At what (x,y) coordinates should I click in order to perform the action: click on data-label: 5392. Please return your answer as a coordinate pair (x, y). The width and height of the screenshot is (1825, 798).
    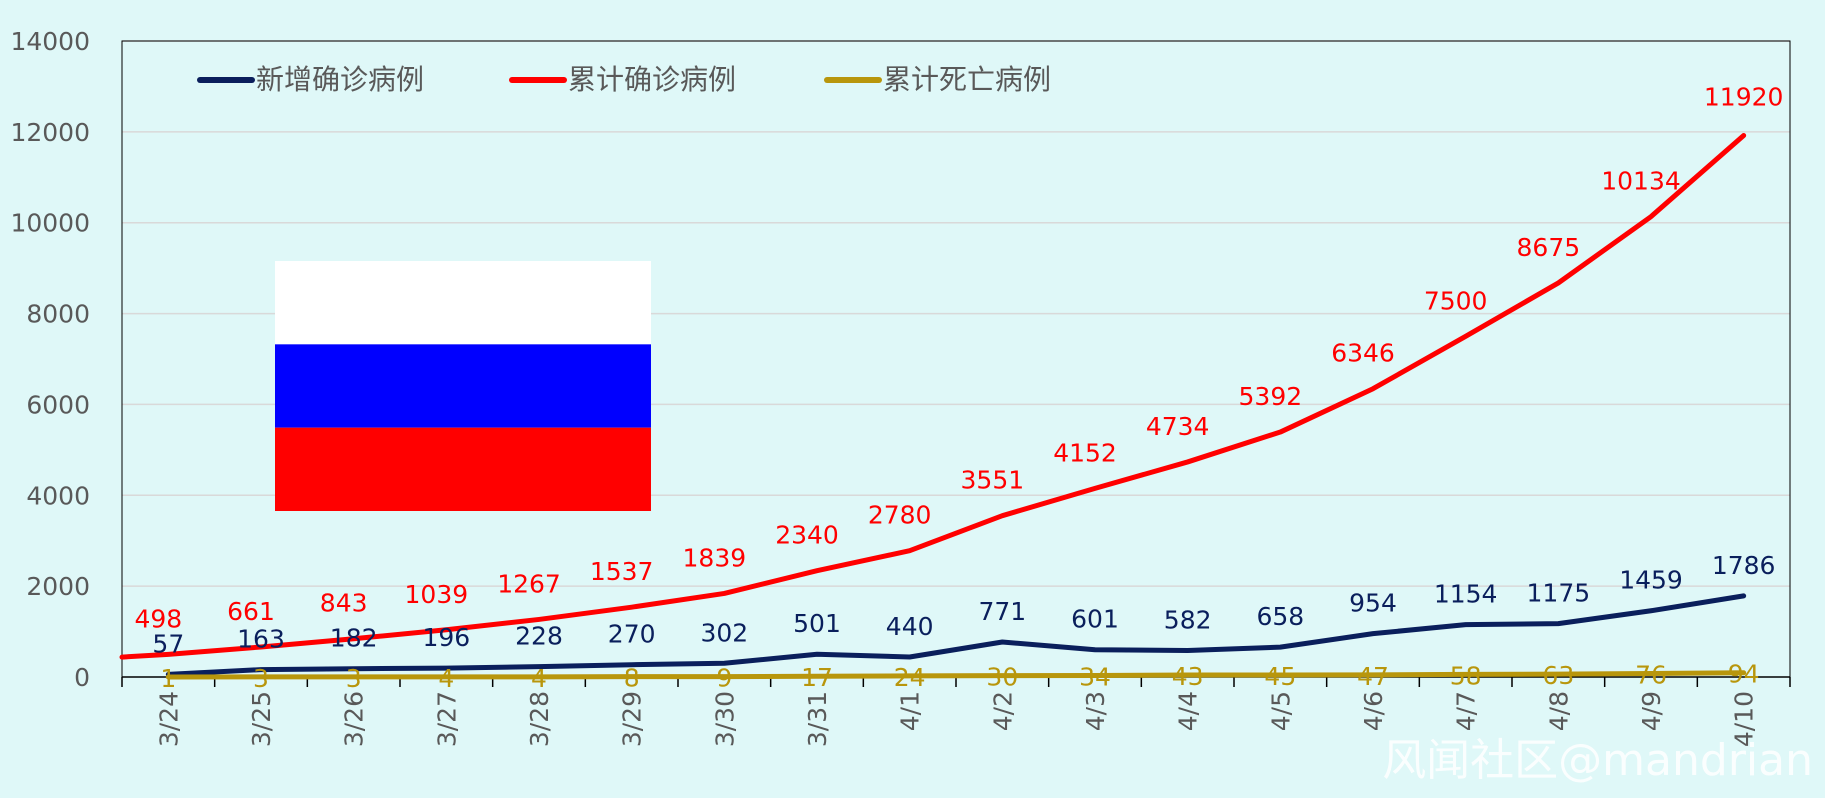
    Looking at the image, I should click on (1271, 396).